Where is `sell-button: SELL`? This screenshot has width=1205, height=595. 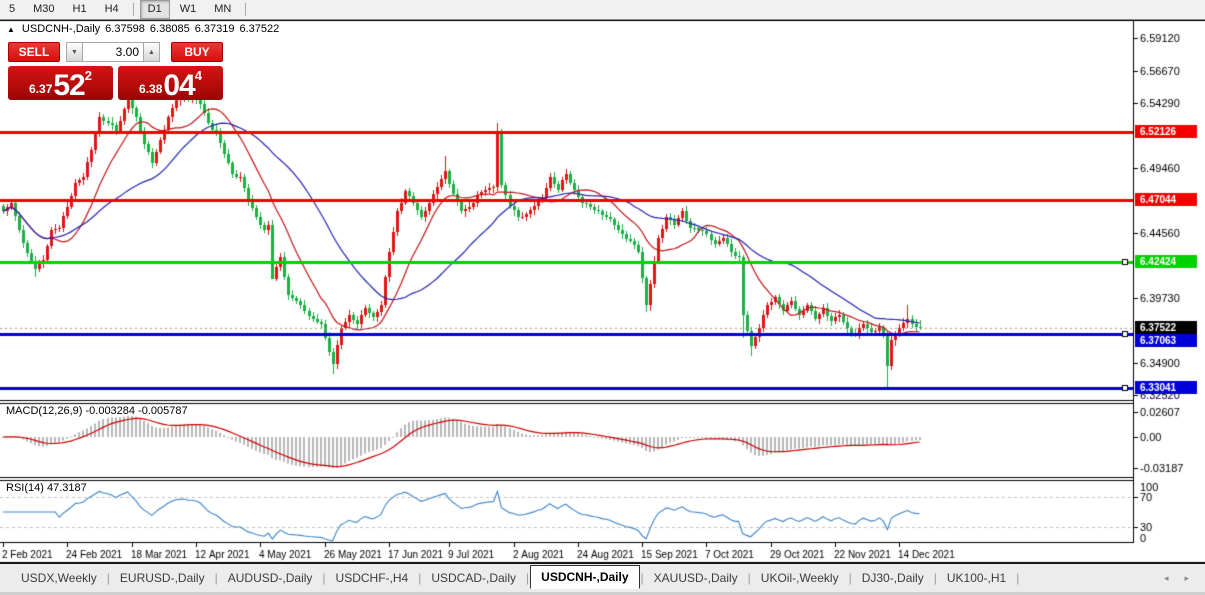
sell-button: SELL is located at coordinates (34, 52).